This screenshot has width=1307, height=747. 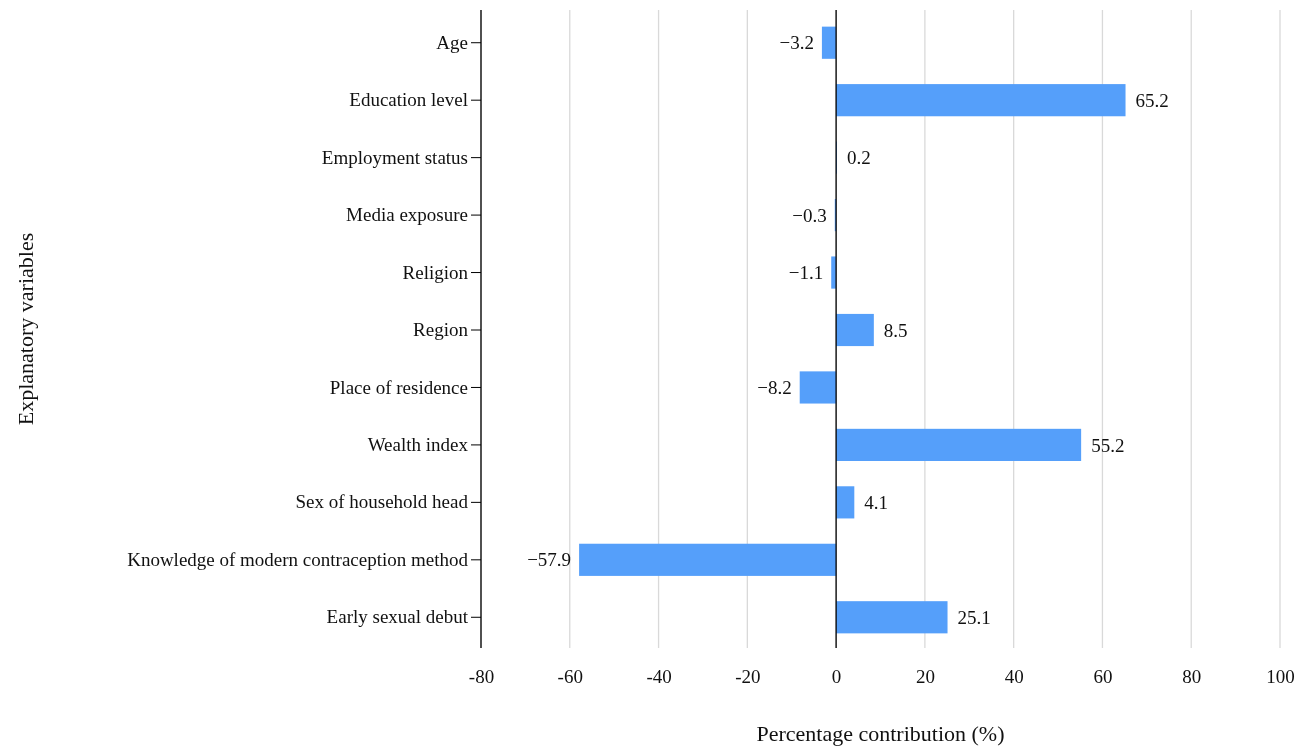 I want to click on x-tick-label: 60, so click(x=1103, y=677).